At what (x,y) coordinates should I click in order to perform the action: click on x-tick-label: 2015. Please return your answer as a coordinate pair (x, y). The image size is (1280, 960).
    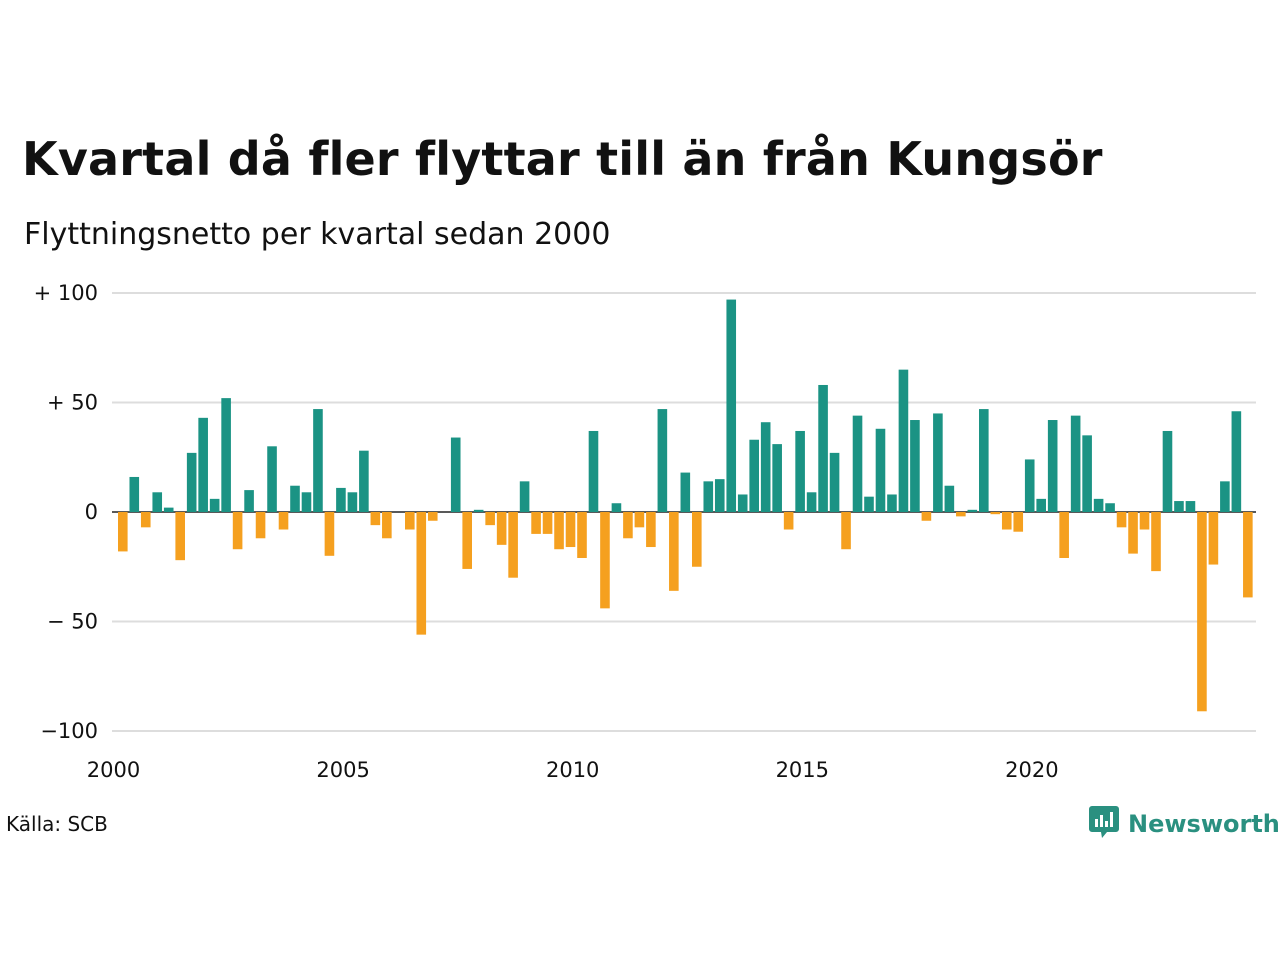
    Looking at the image, I should click on (802, 770).